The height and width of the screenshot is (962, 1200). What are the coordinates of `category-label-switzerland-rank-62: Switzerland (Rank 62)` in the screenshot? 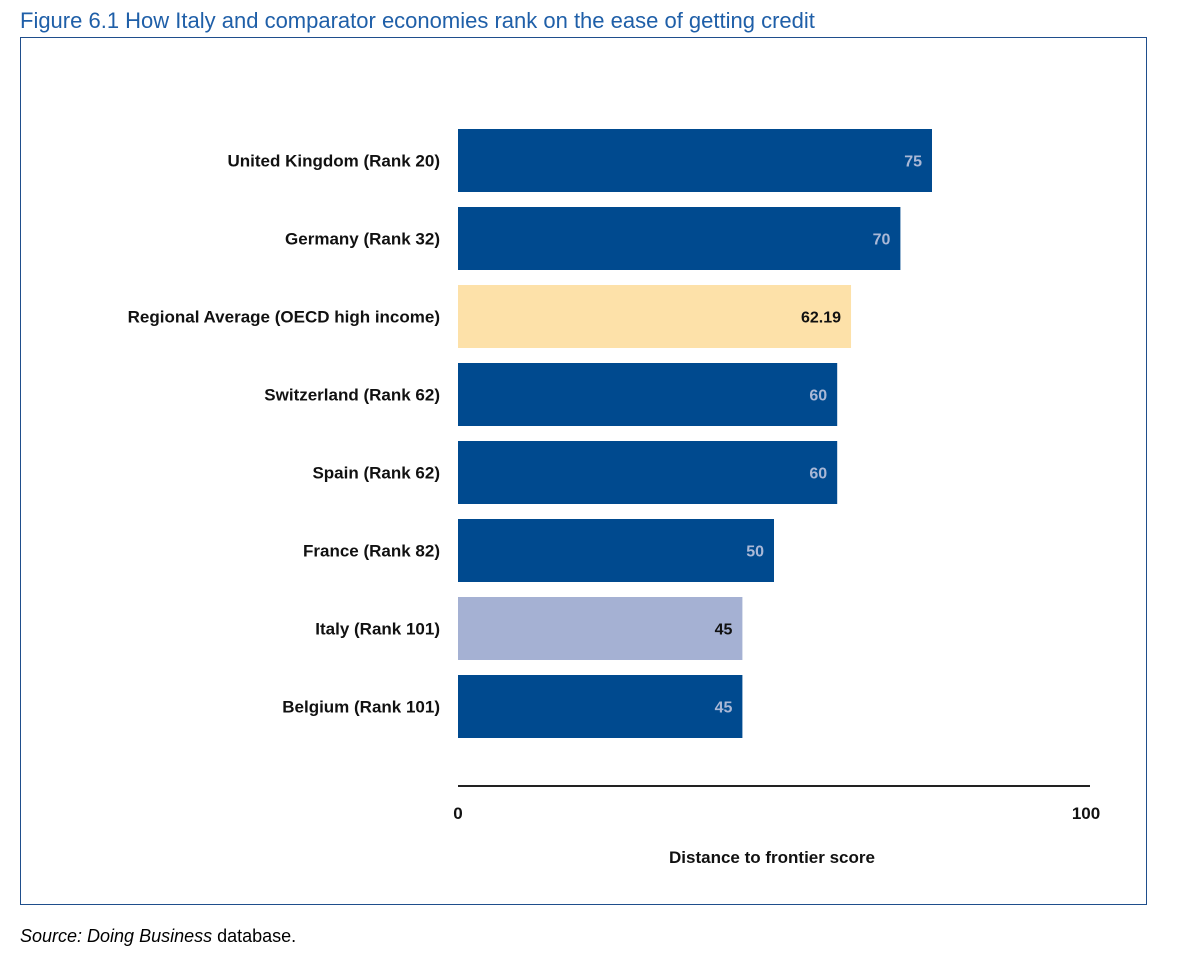 It's located at (352, 395).